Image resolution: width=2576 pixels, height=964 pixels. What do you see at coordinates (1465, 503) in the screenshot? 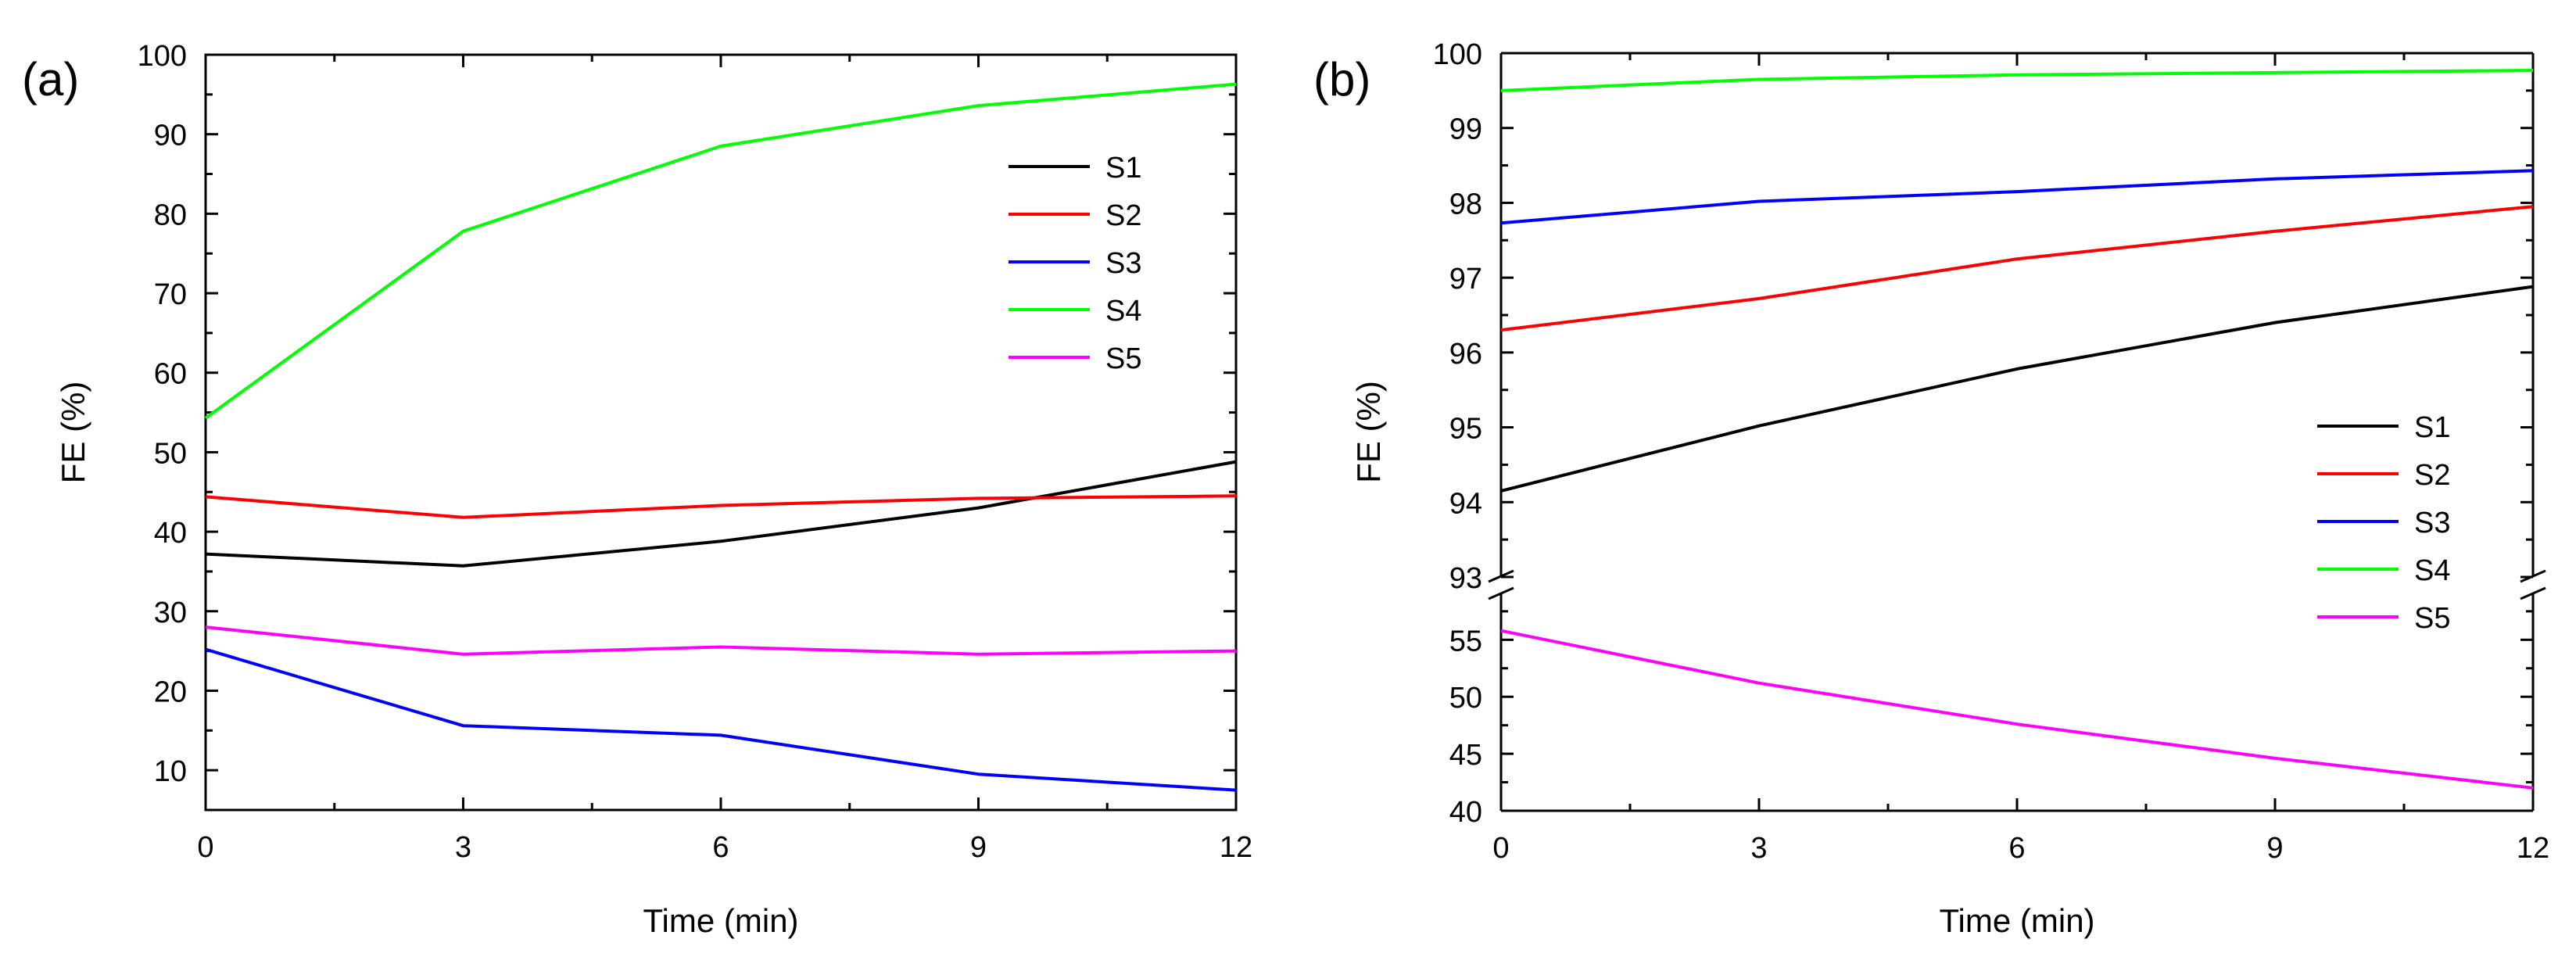
I see `y-tick-label: 94` at bounding box center [1465, 503].